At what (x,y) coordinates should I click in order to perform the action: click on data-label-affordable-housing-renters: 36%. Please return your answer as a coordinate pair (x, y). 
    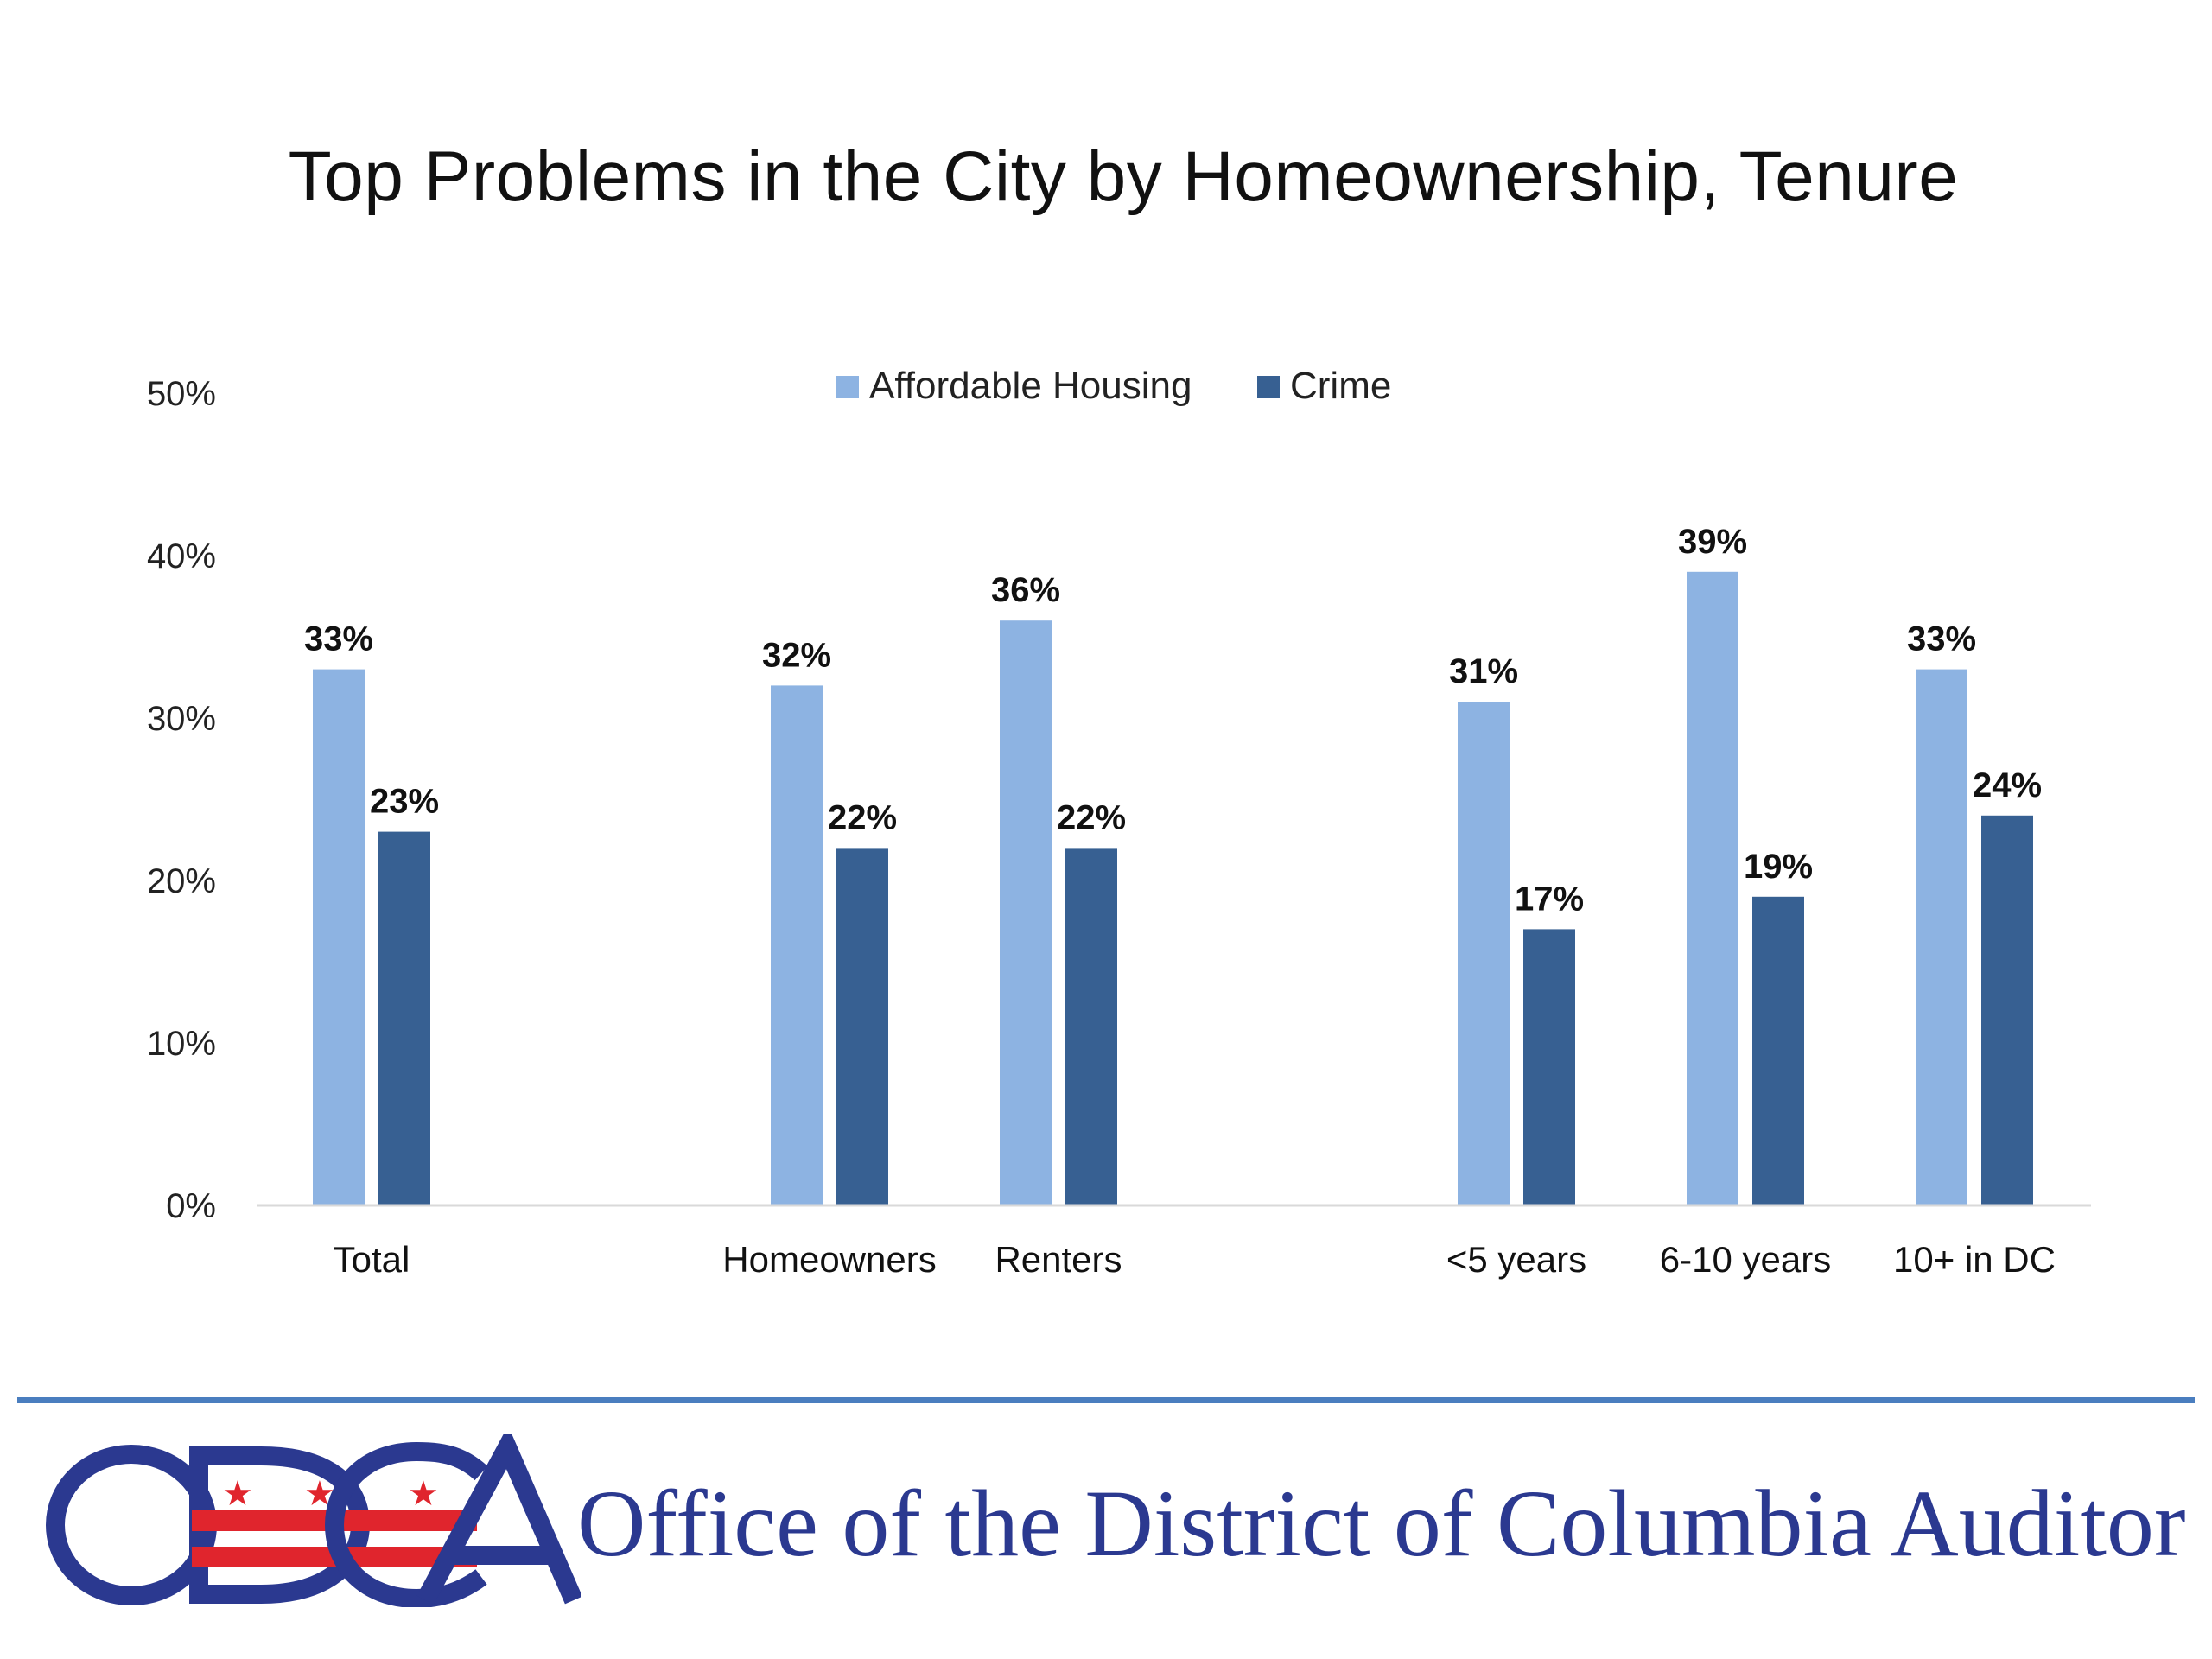
    Looking at the image, I should click on (1025, 590).